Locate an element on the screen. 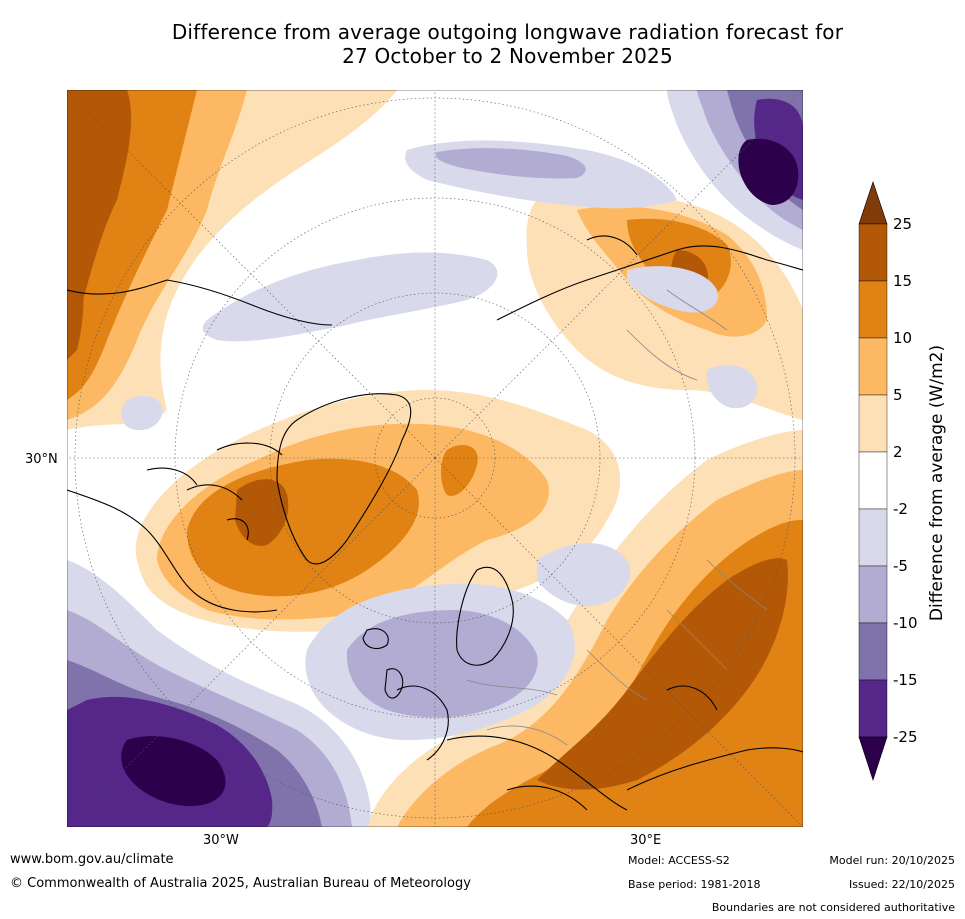 This screenshot has height=919, width=965. footer-model-run: Model run: 20/10/2025 is located at coordinates (892, 860).